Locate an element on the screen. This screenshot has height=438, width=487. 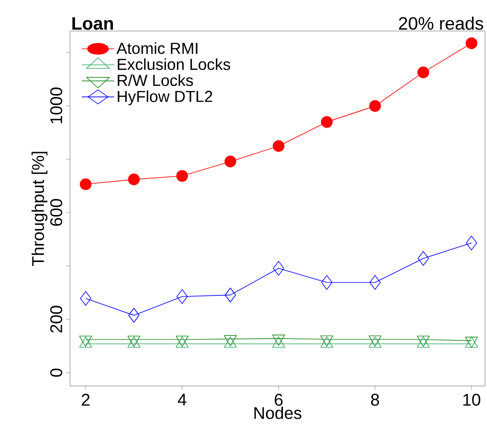
y-tick-label: 1000 is located at coordinates (56, 106).